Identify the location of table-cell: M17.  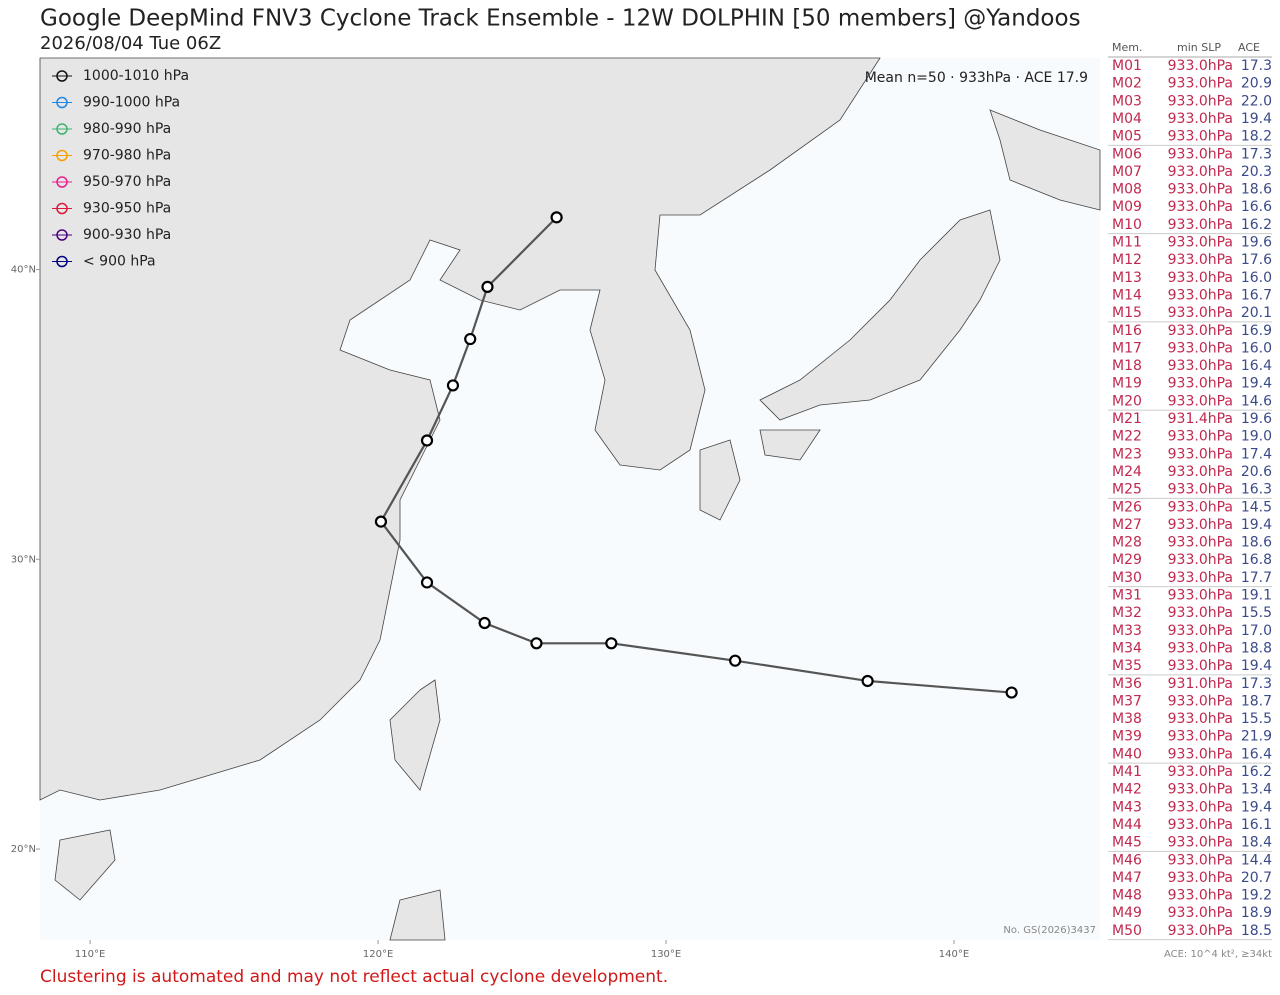
(1127, 348).